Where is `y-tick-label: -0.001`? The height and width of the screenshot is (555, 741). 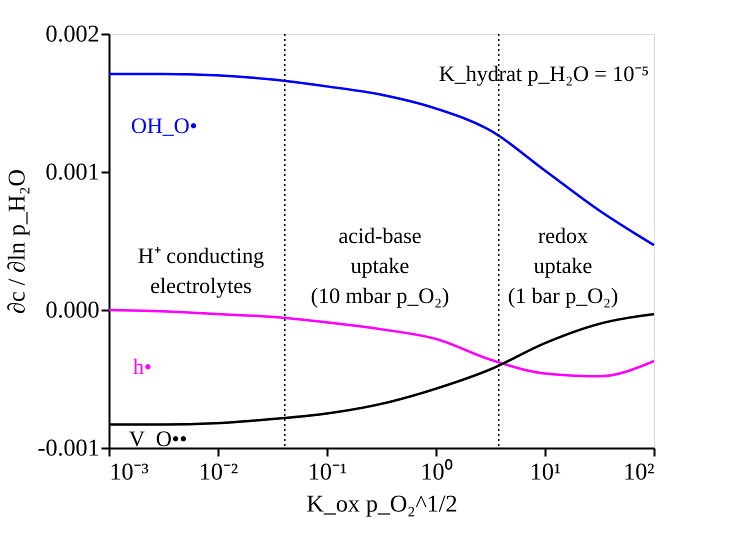 y-tick-label: -0.001 is located at coordinates (69, 449).